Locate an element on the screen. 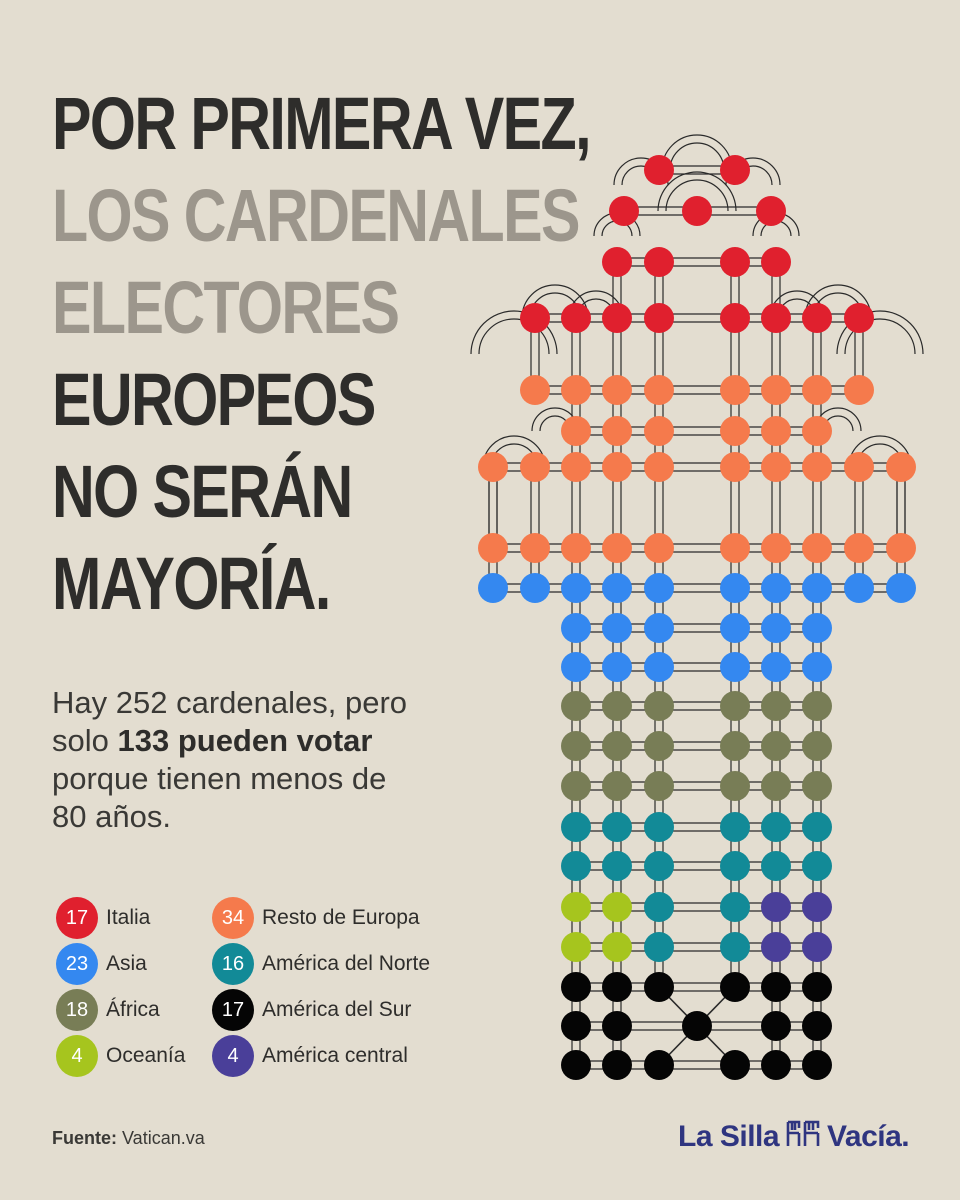  legend-item: 18 África is located at coordinates (108, 1010).